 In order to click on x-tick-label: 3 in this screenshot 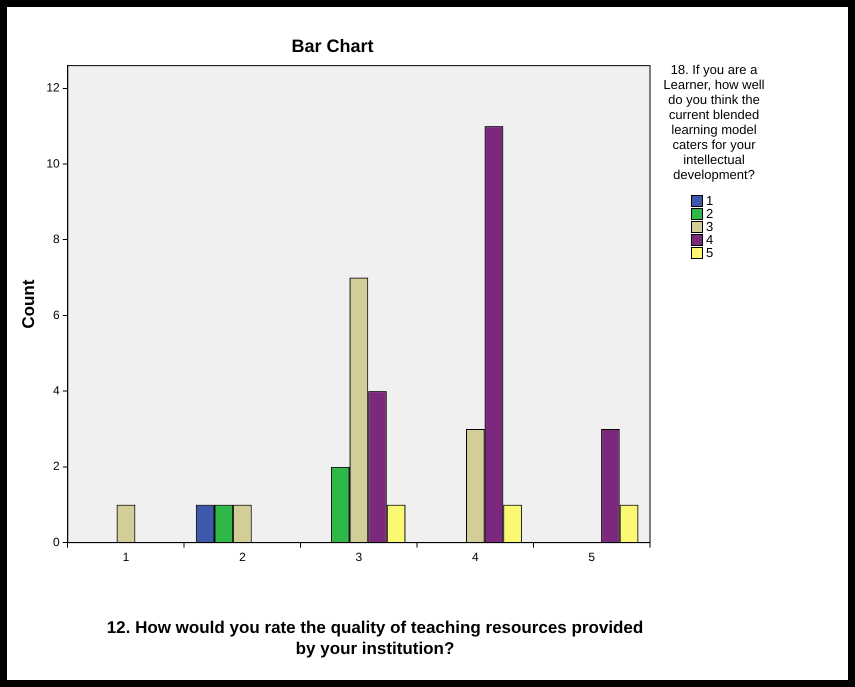, I will do `click(359, 557)`.